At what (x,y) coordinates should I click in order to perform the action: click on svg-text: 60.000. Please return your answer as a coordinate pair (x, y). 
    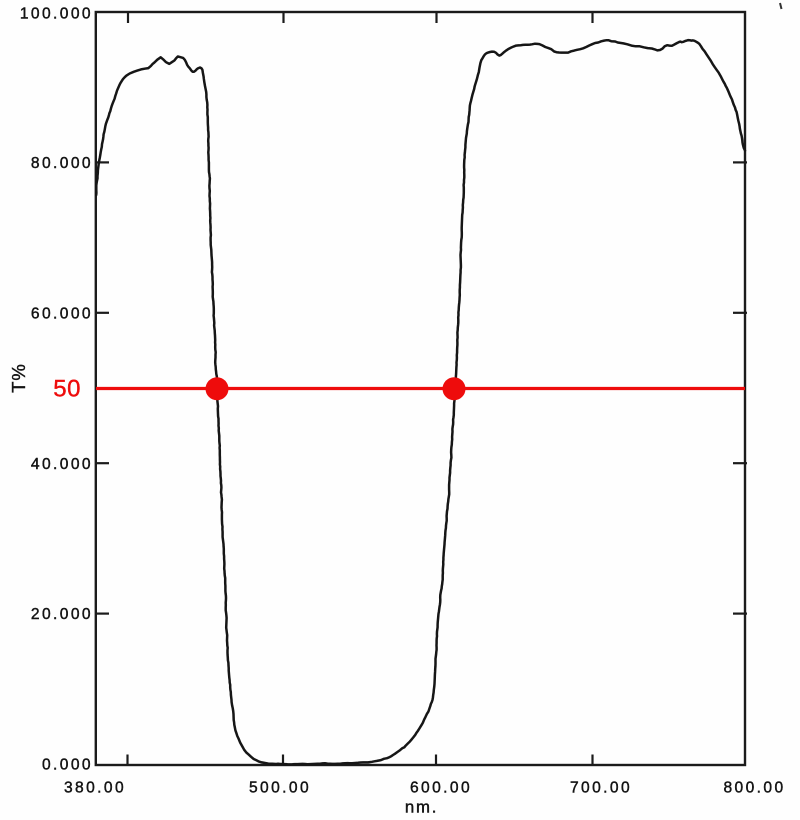
    Looking at the image, I should click on (62, 313).